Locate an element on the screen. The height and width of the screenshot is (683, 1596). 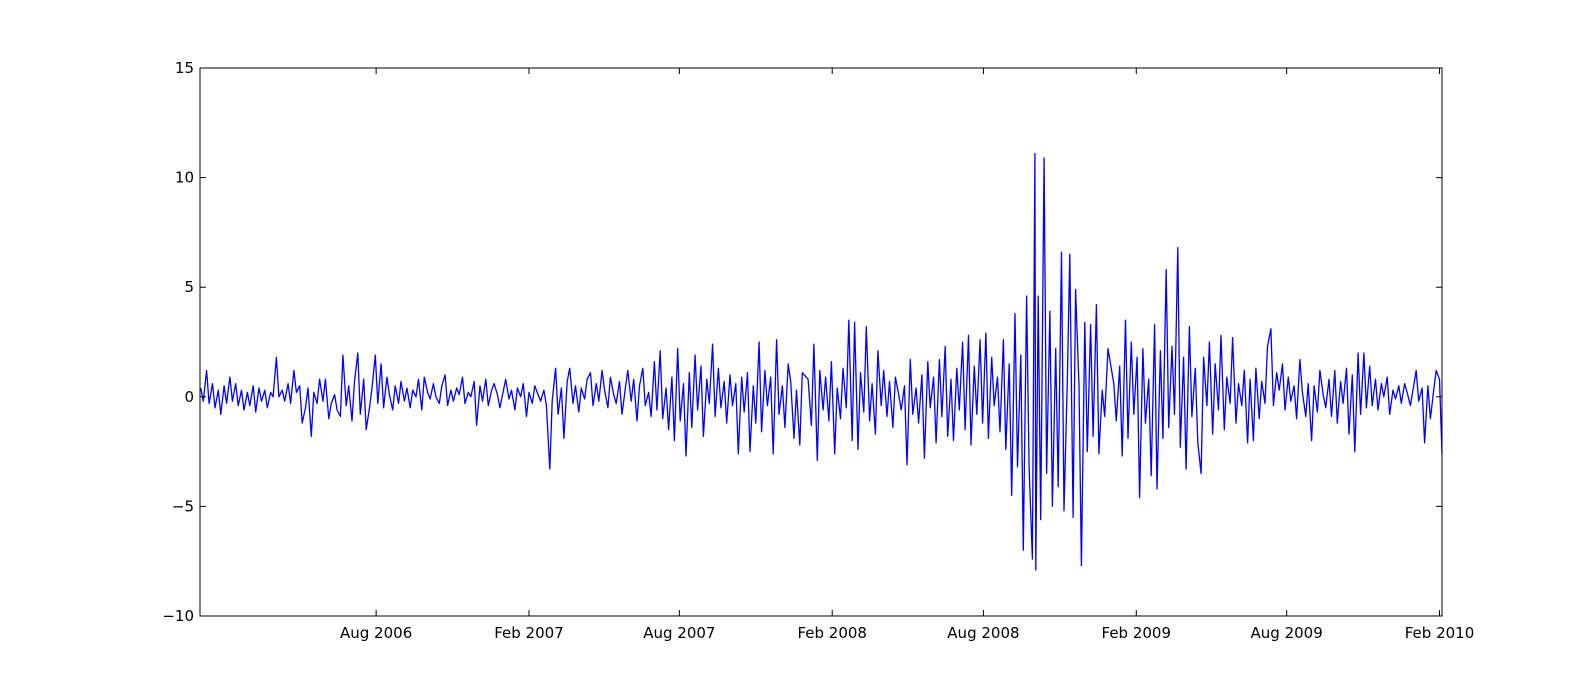
y-tick-label: 10 is located at coordinates (184, 178).